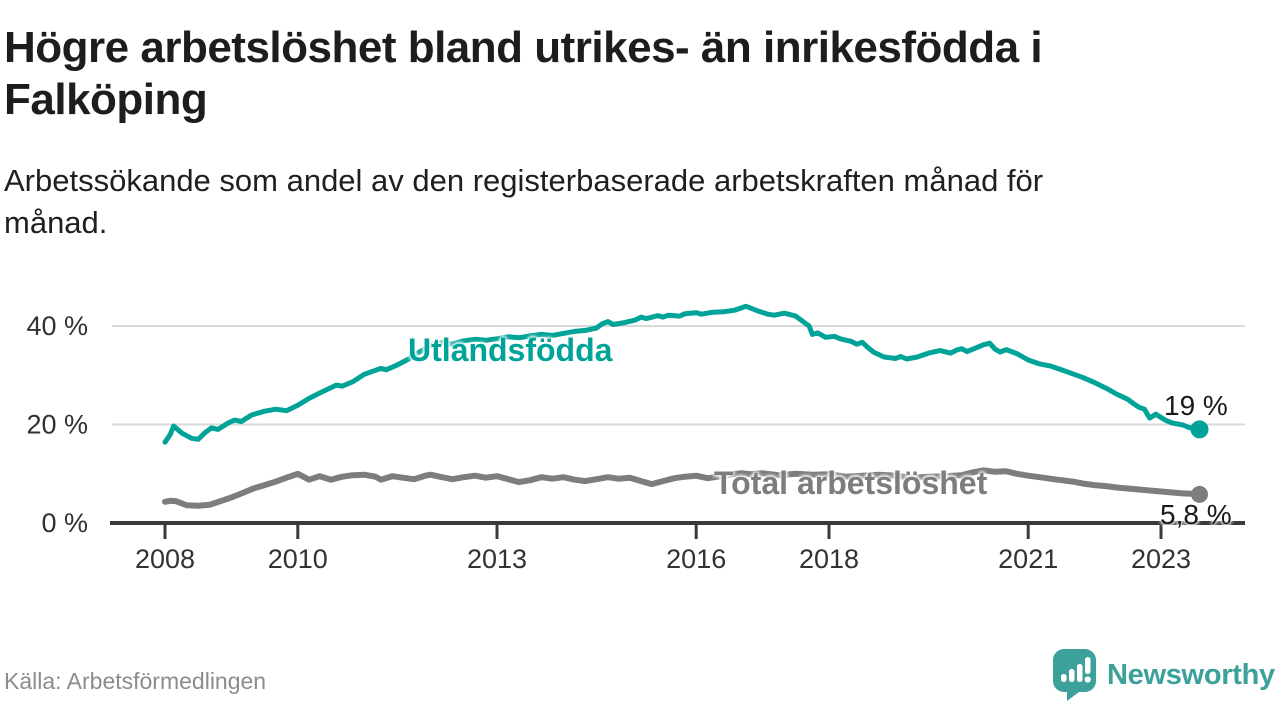  I want to click on series-label-total-arbetsloshet: Total arbetslöshet, so click(851, 483).